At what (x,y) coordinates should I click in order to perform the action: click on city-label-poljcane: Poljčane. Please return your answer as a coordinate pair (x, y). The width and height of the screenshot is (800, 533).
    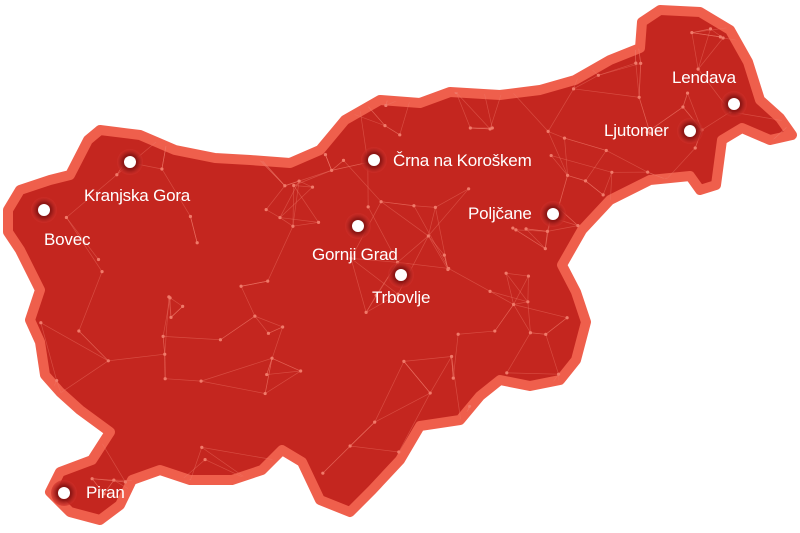
    Looking at the image, I should click on (500, 213).